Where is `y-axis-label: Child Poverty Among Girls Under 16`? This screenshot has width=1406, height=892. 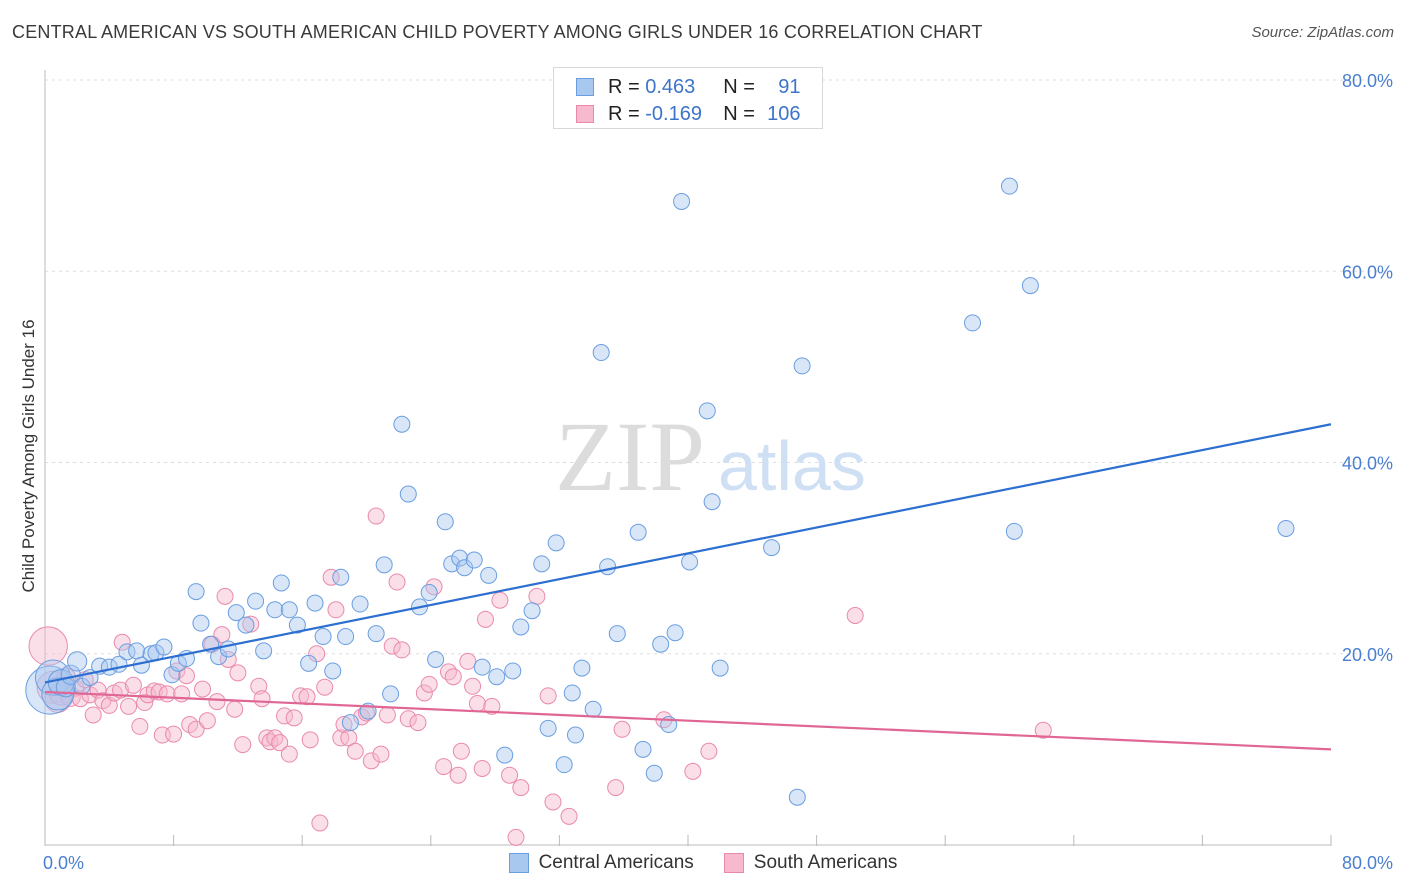 y-axis-label: Child Poverty Among Girls Under 16 is located at coordinates (28, 455).